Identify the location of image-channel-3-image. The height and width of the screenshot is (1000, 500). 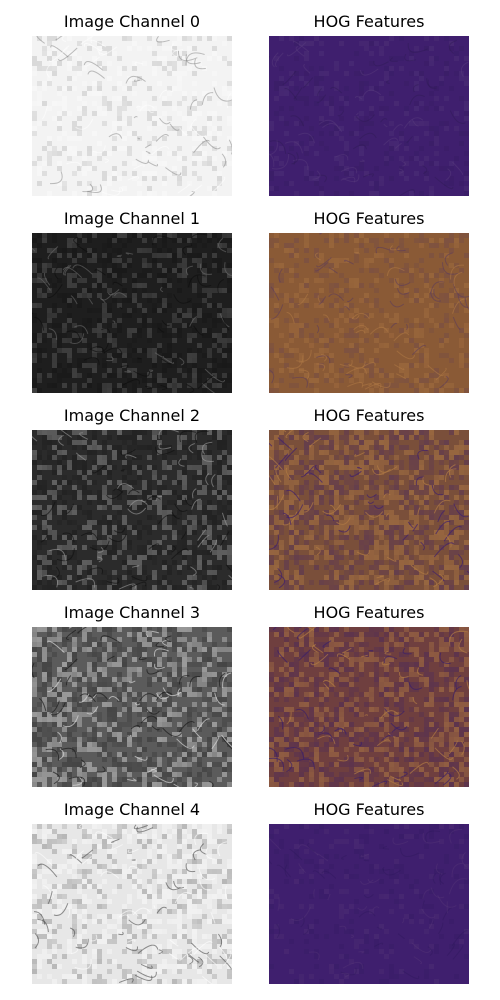
(132, 707).